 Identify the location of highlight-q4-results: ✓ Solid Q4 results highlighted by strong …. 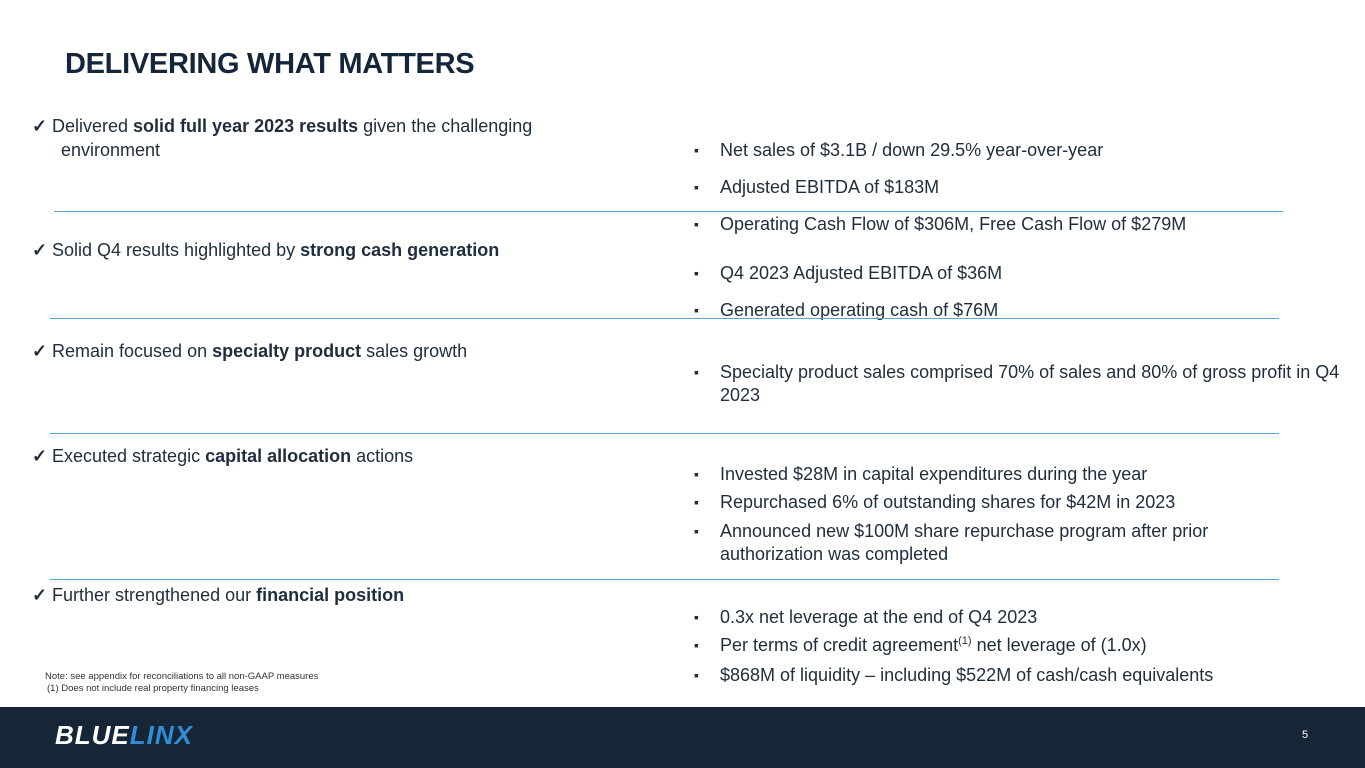
(265, 250).